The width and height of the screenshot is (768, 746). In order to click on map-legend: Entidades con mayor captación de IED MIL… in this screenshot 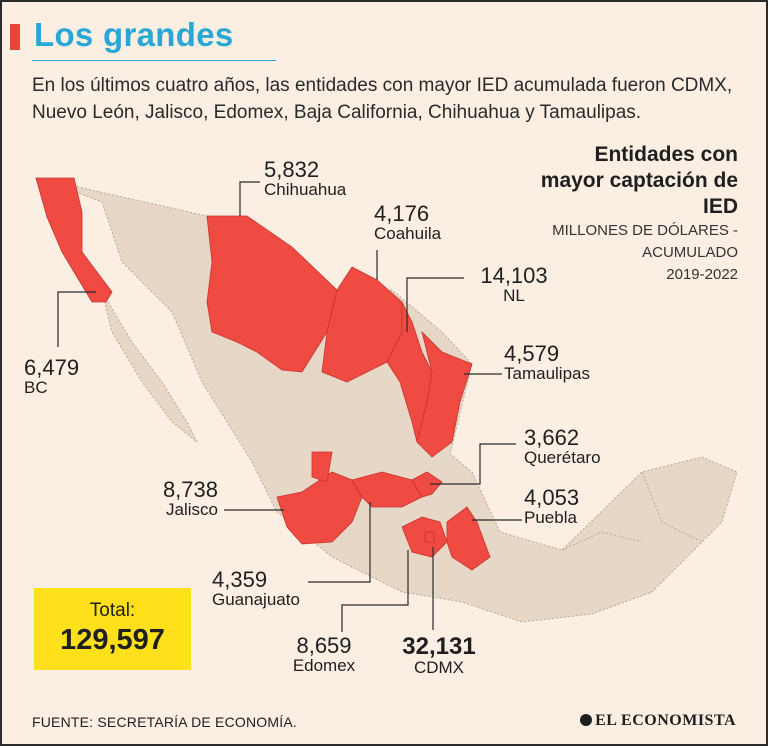, I will do `click(638, 214)`.